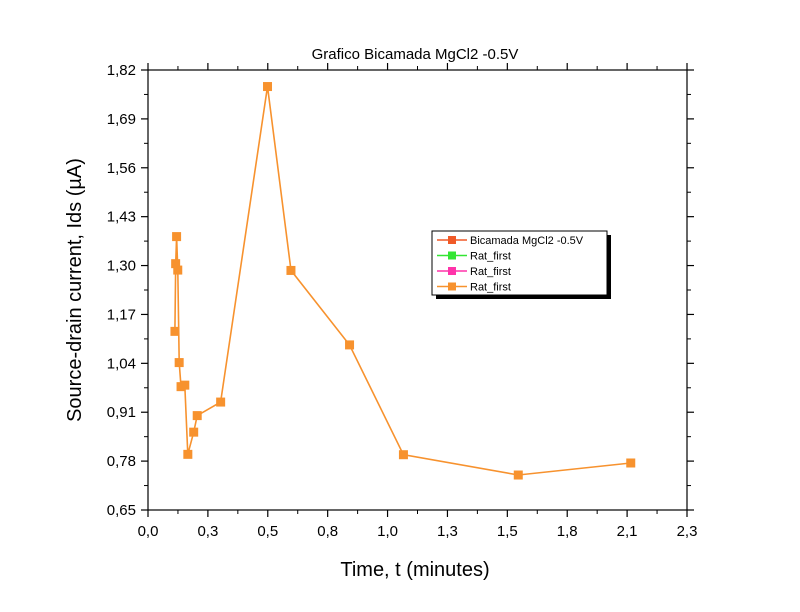 The width and height of the screenshot is (800, 612). I want to click on chart-title: Grafico Bicamada MgCl2 -0.5V, so click(415, 54).